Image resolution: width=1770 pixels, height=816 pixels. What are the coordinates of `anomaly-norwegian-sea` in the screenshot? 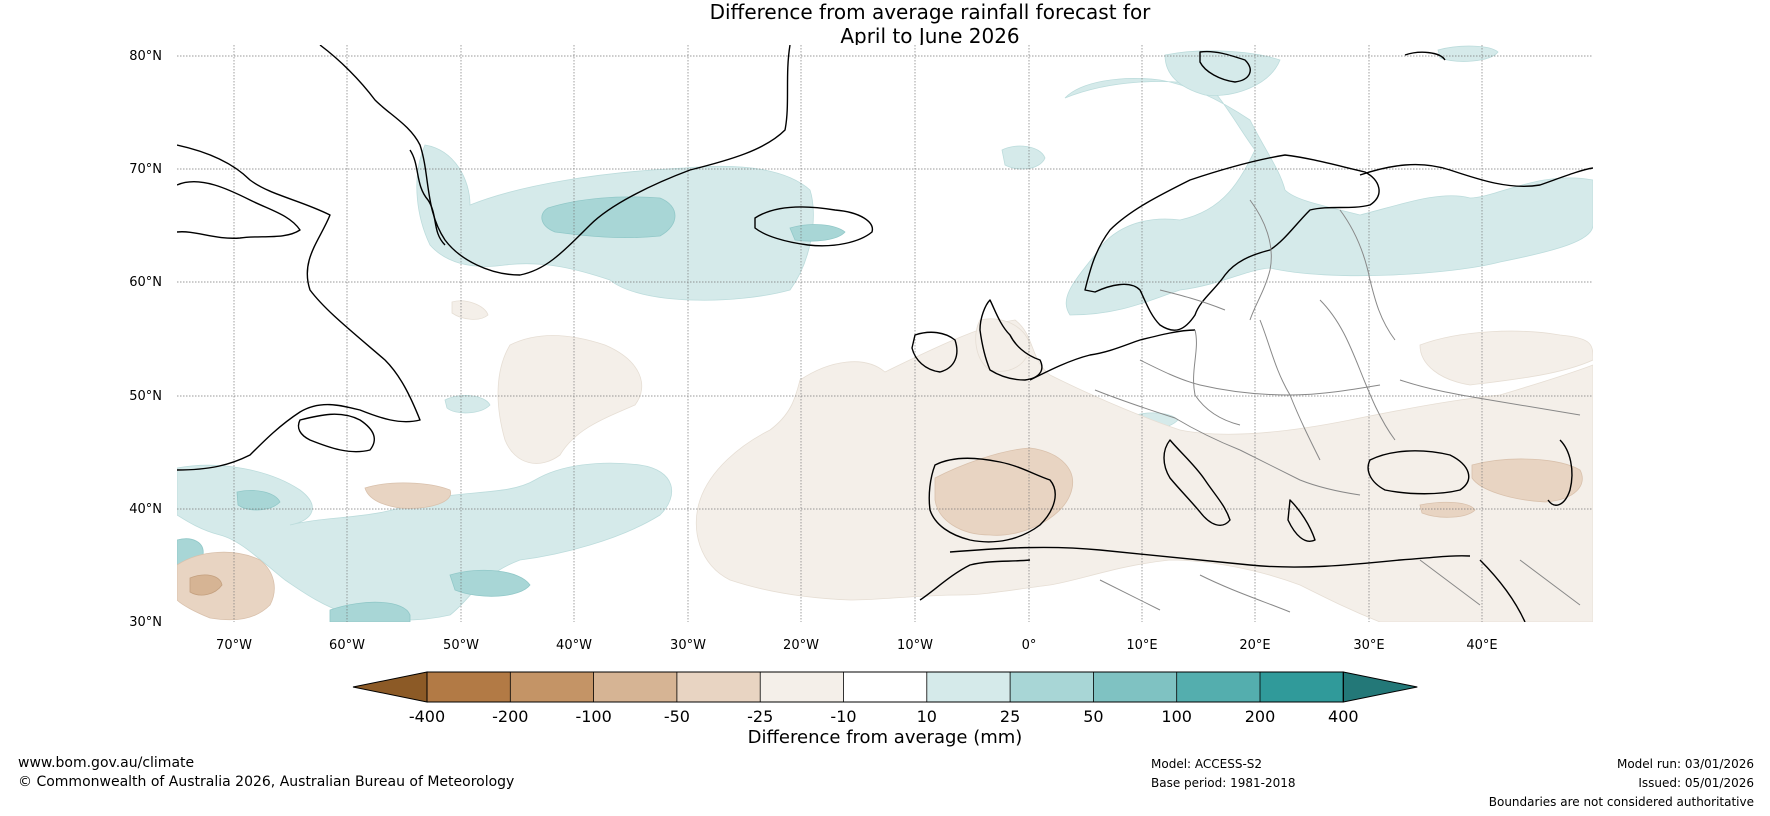 It's located at (1328, 197).